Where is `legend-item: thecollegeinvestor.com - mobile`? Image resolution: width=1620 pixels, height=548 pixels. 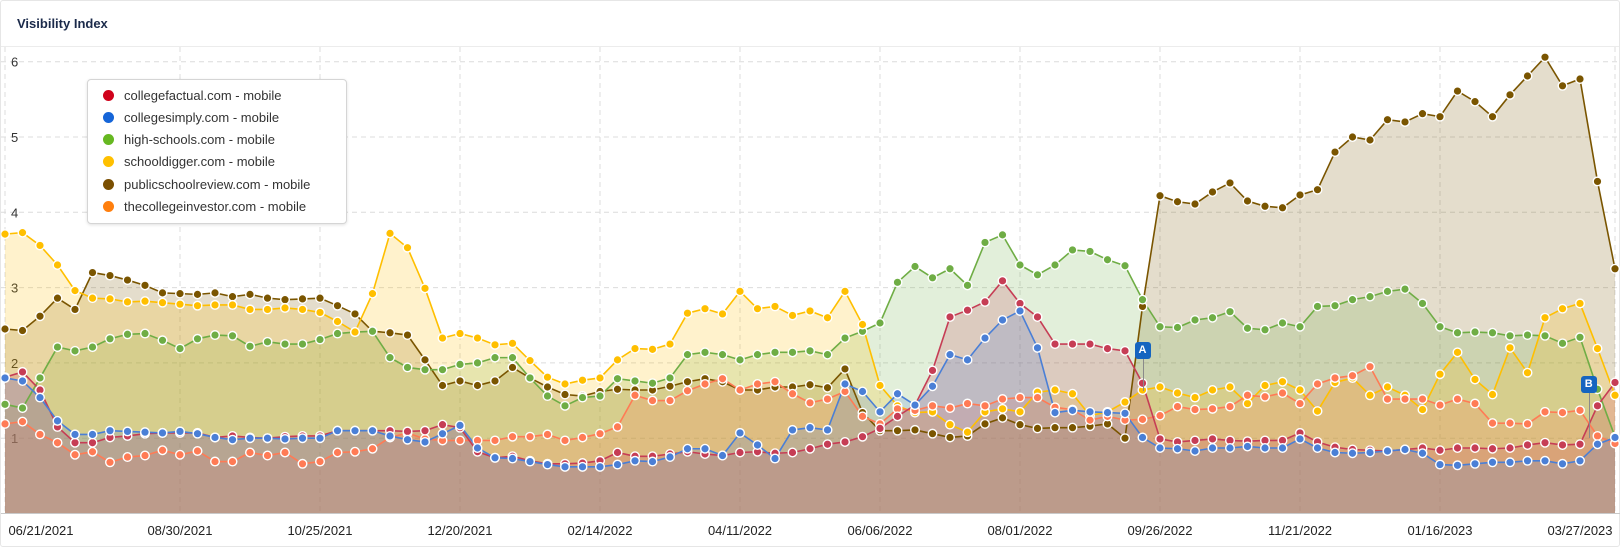 legend-item: thecollegeinvestor.com - mobile is located at coordinates (202, 207).